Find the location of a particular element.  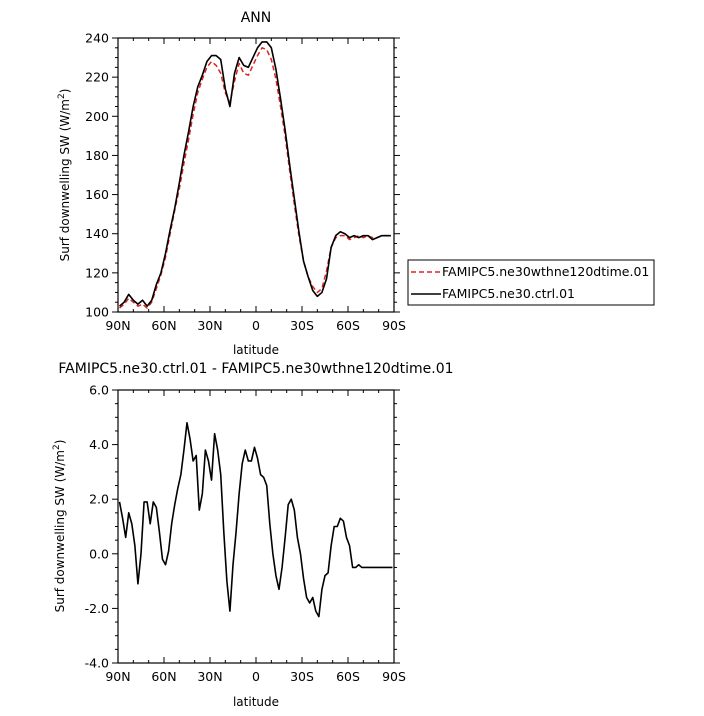

y-tick-label: 120 is located at coordinates (97, 272).